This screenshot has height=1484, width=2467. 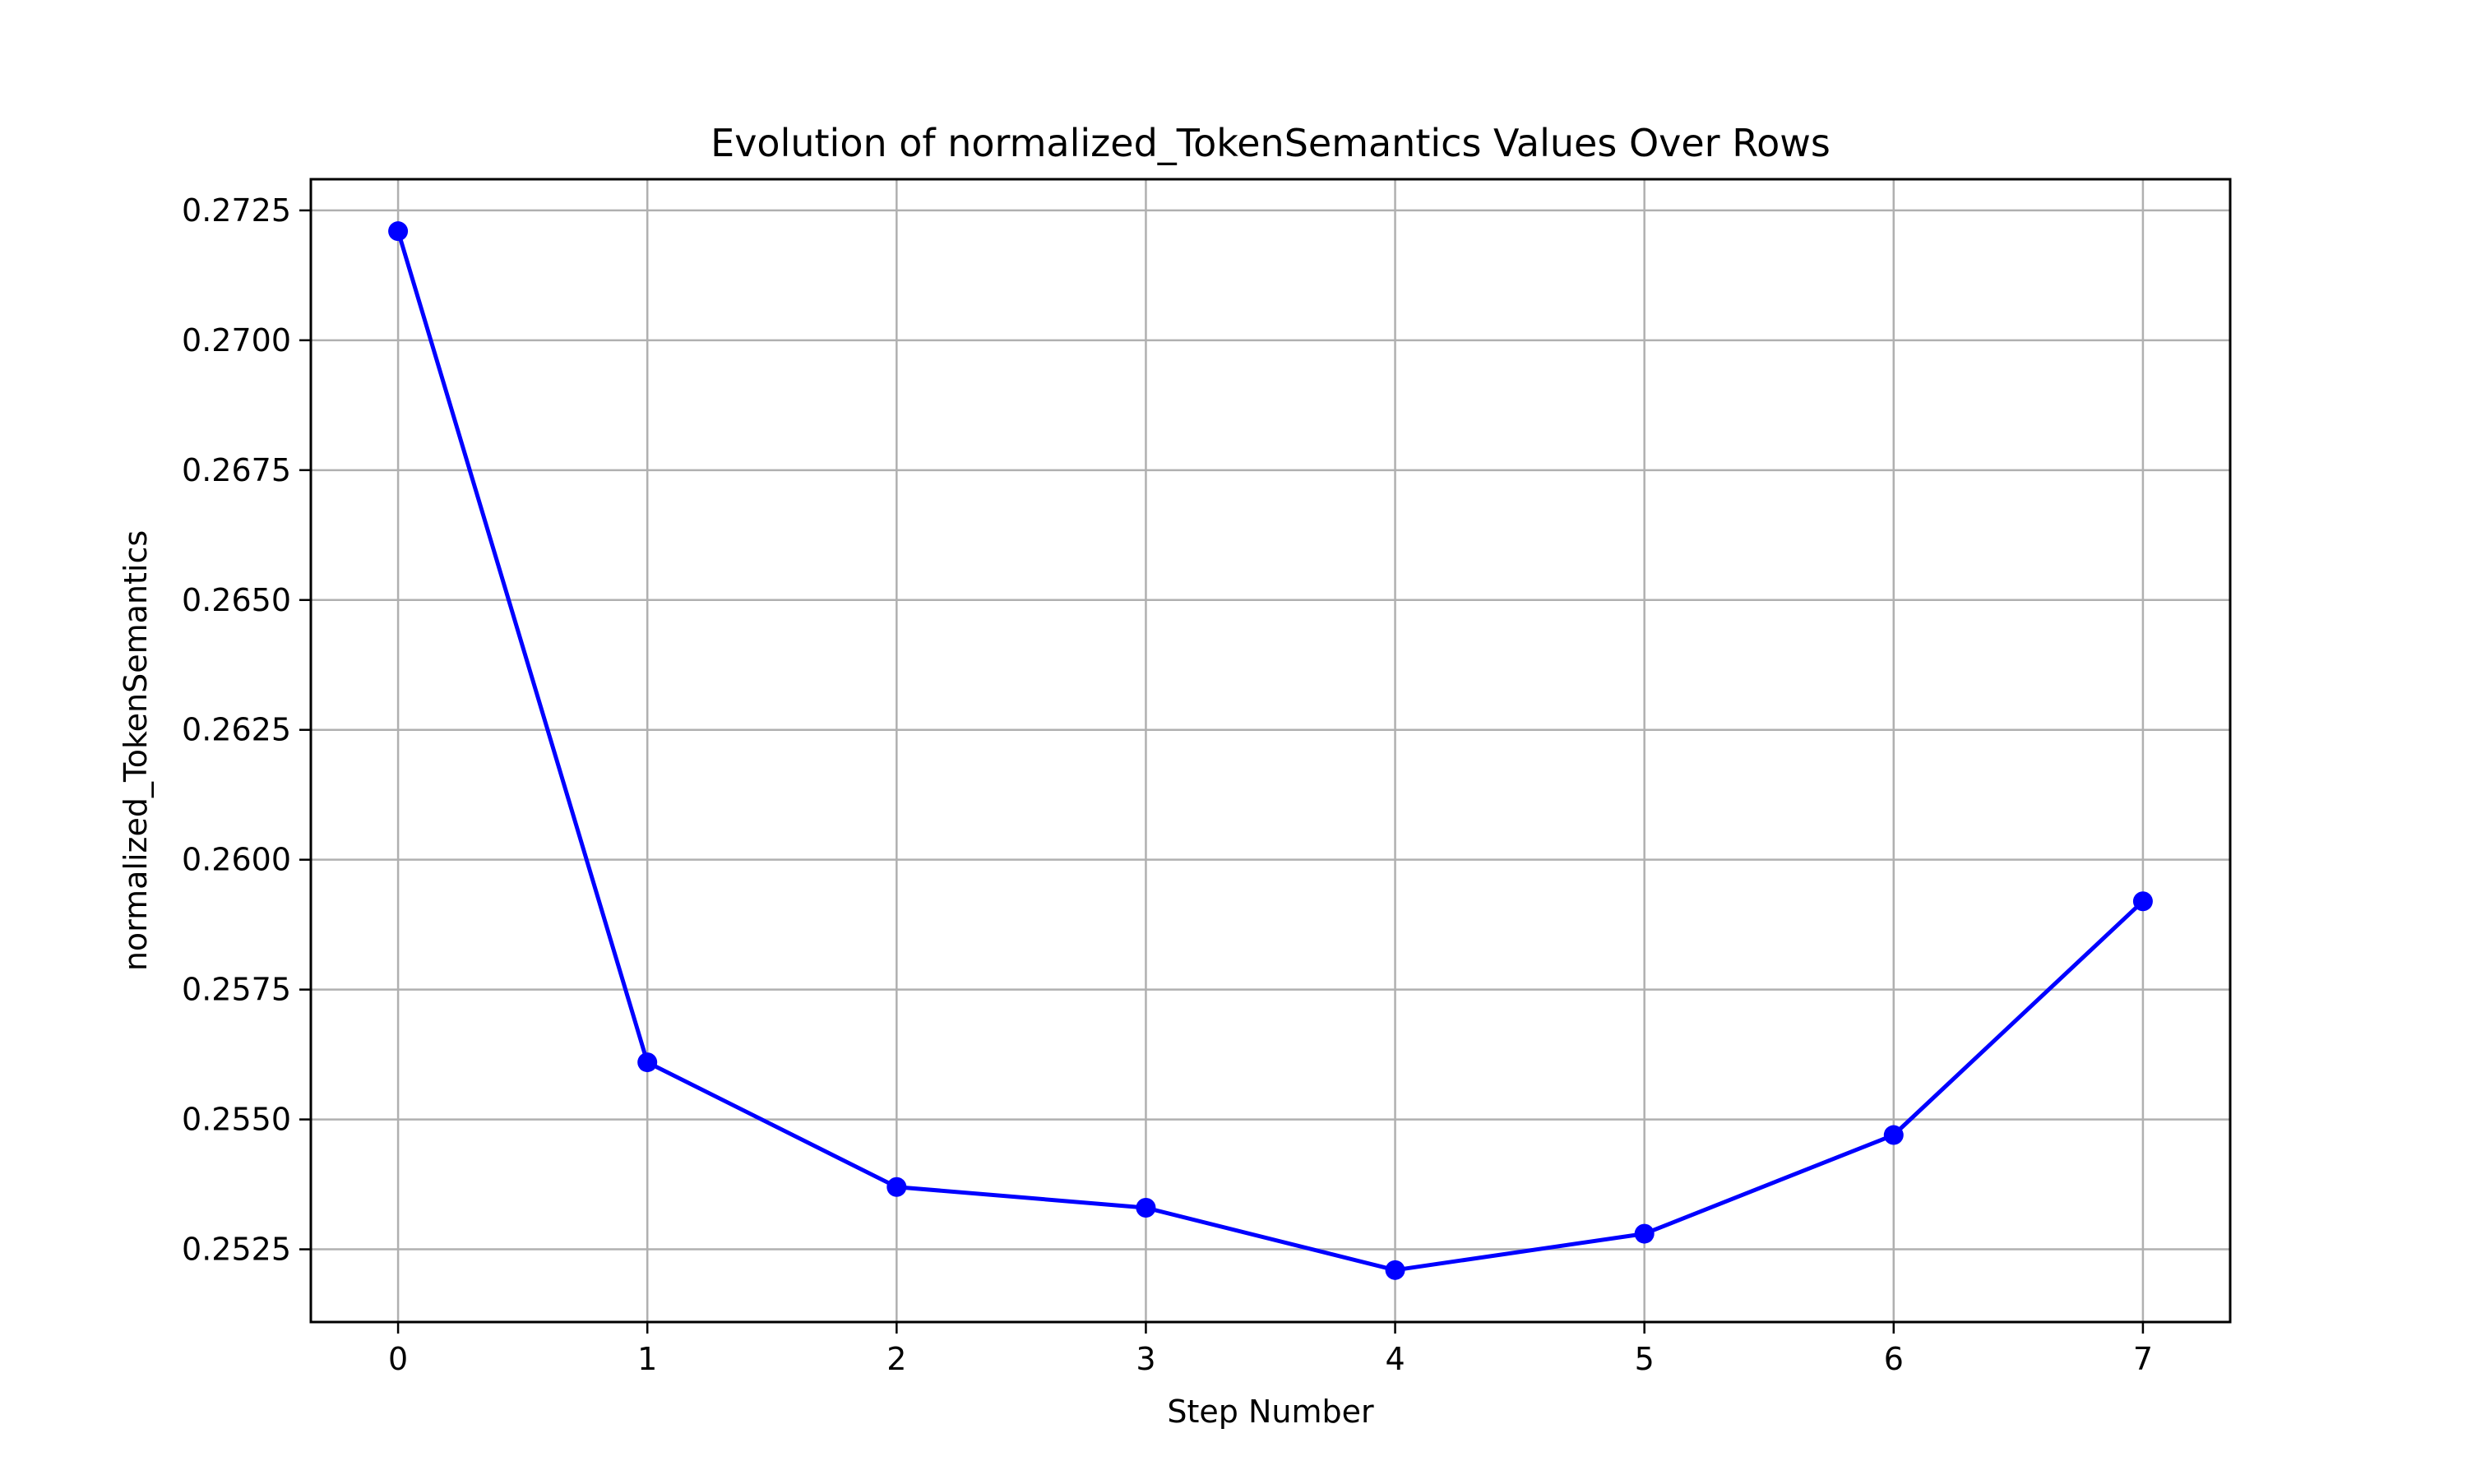 I want to click on y-tick-label: 0.2575, so click(x=236, y=990).